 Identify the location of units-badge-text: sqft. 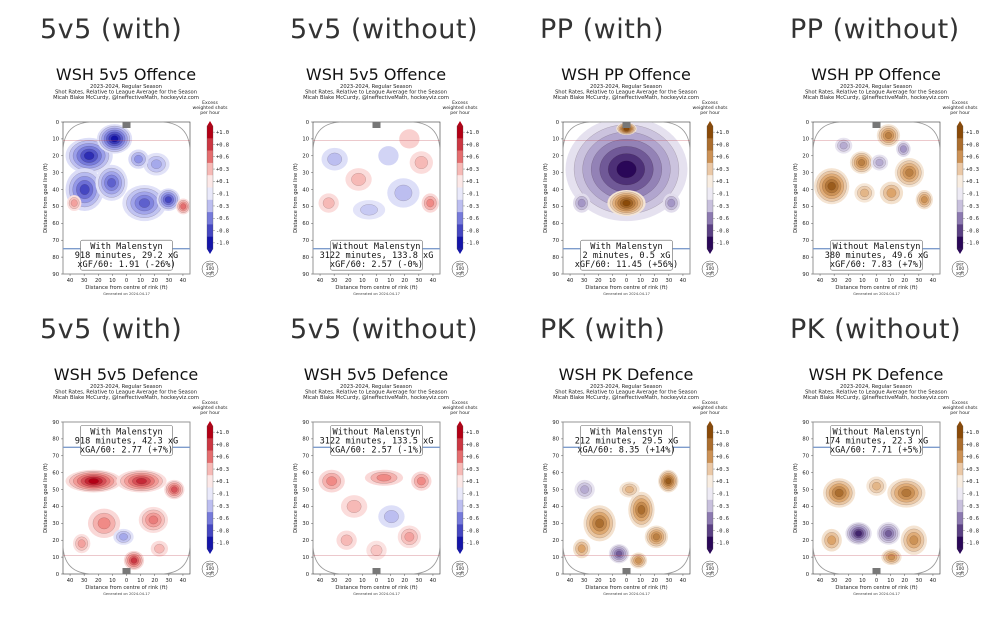
(210, 273).